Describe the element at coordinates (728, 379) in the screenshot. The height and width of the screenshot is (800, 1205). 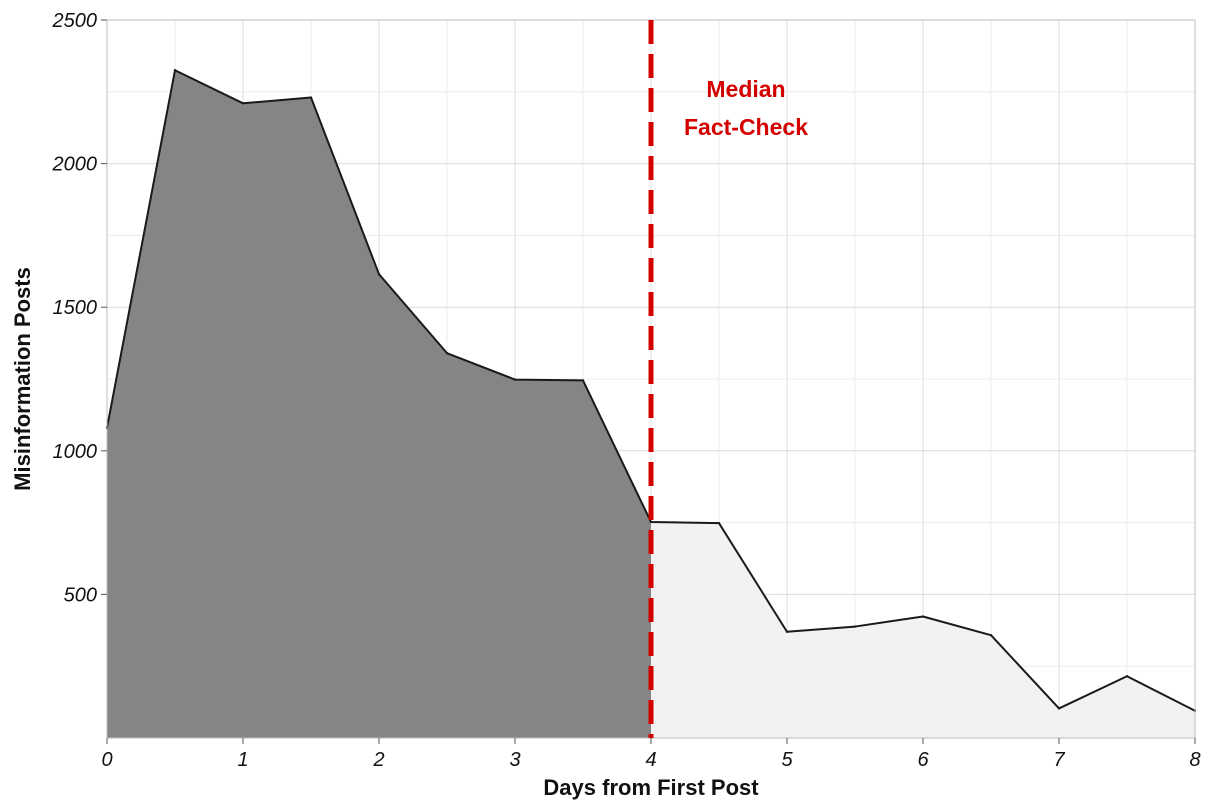
I see `annotation-layer: Median Fact-Check` at that location.